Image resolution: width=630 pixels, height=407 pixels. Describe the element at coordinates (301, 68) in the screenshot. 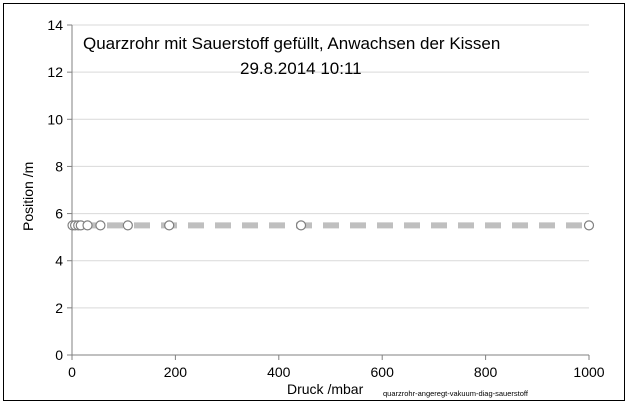

I see `chart-subtitle: 29.8.2014 10:11` at that location.